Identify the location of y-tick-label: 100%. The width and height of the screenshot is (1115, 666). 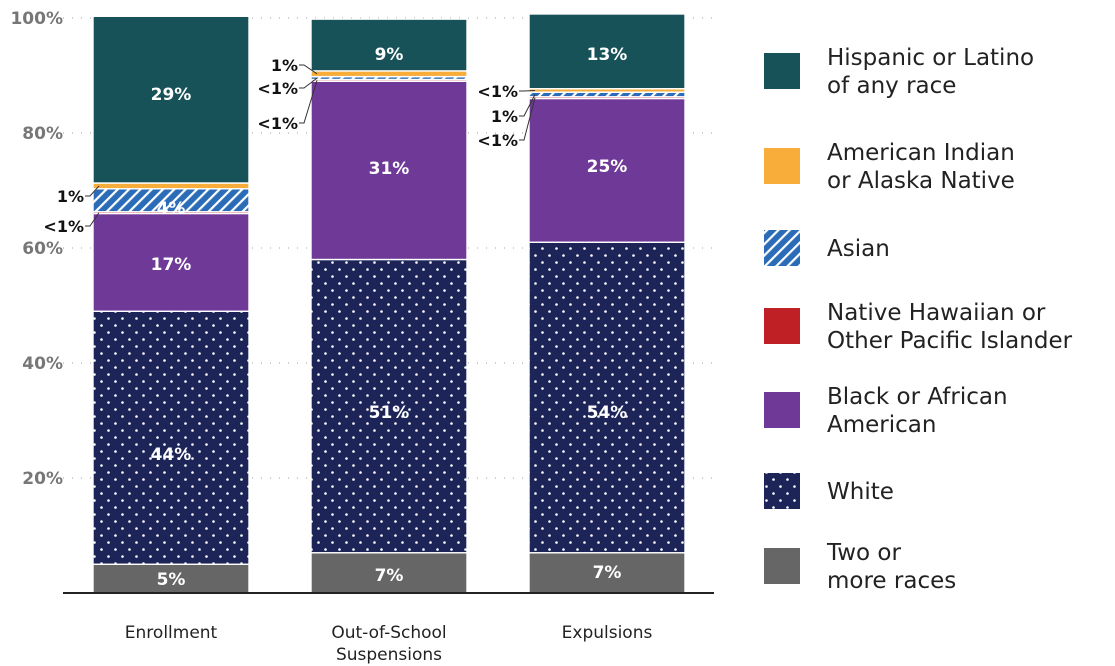
(36, 19).